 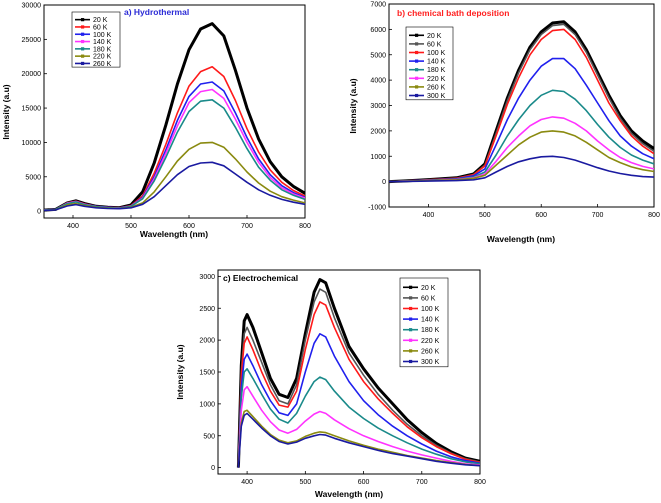 What do you see at coordinates (32, 109) in the screenshot?
I see `y-tick-label: 15000` at bounding box center [32, 109].